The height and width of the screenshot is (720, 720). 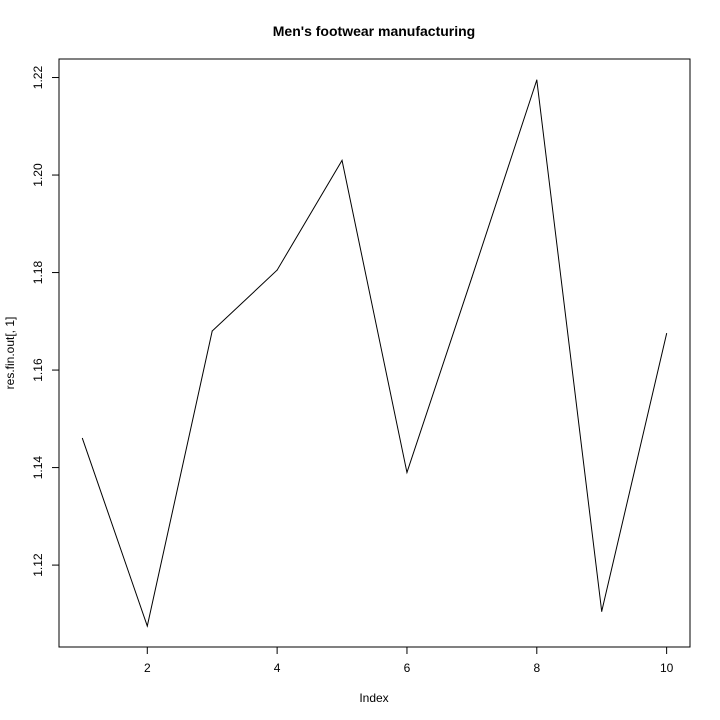 What do you see at coordinates (38, 370) in the screenshot?
I see `y-tick-label: 1.16` at bounding box center [38, 370].